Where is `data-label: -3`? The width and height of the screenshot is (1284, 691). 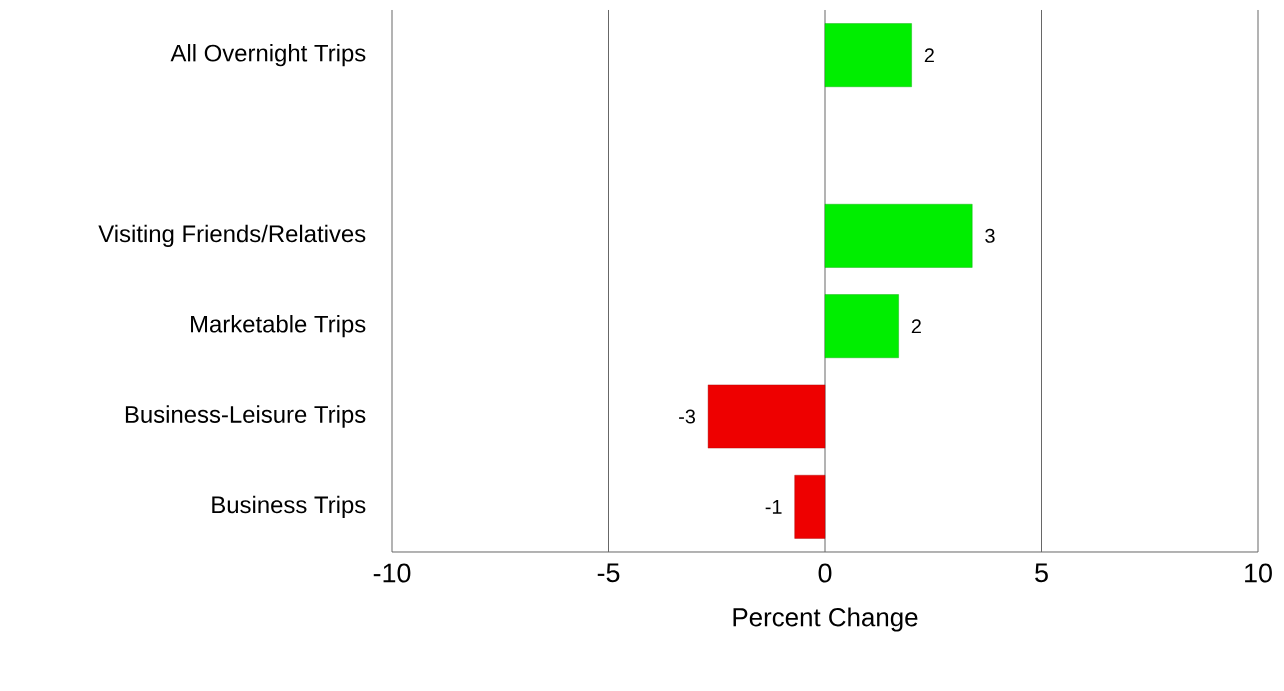
data-label: -3 is located at coordinates (687, 416).